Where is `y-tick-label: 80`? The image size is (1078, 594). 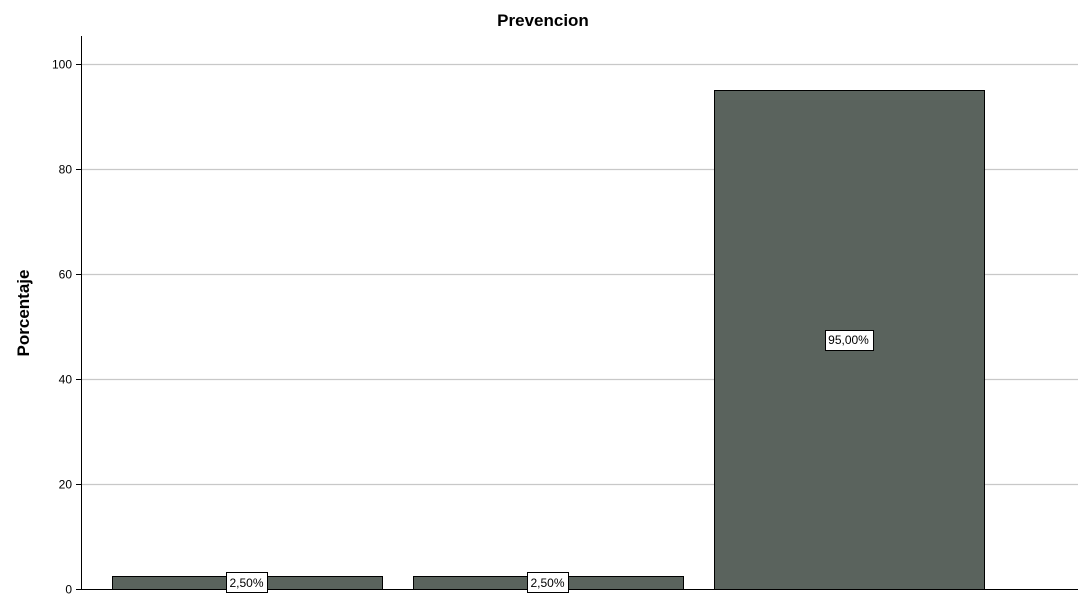 y-tick-label: 80 is located at coordinates (66, 170).